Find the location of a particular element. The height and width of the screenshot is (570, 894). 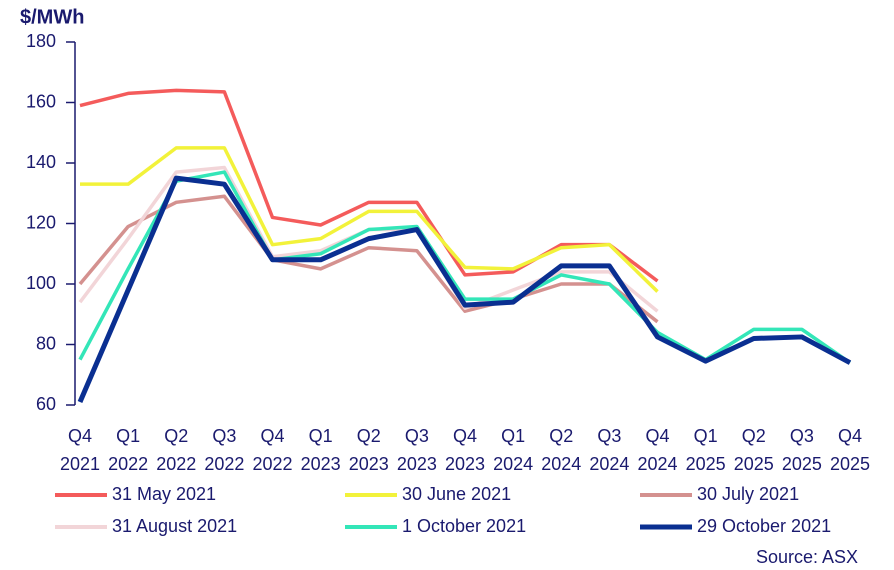

y-tick-label: 140 is located at coordinates (41, 162).